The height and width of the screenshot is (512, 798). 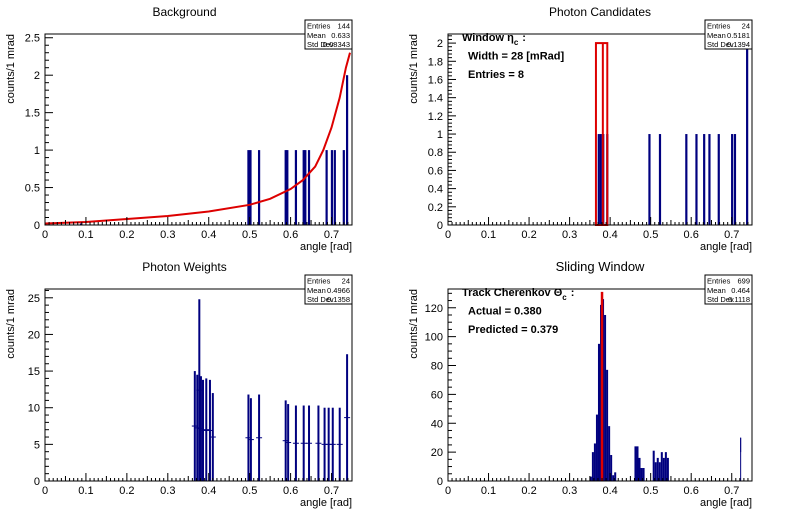 I want to click on annotation-heading: Track Cherenkov Θc:, so click(x=518, y=294).